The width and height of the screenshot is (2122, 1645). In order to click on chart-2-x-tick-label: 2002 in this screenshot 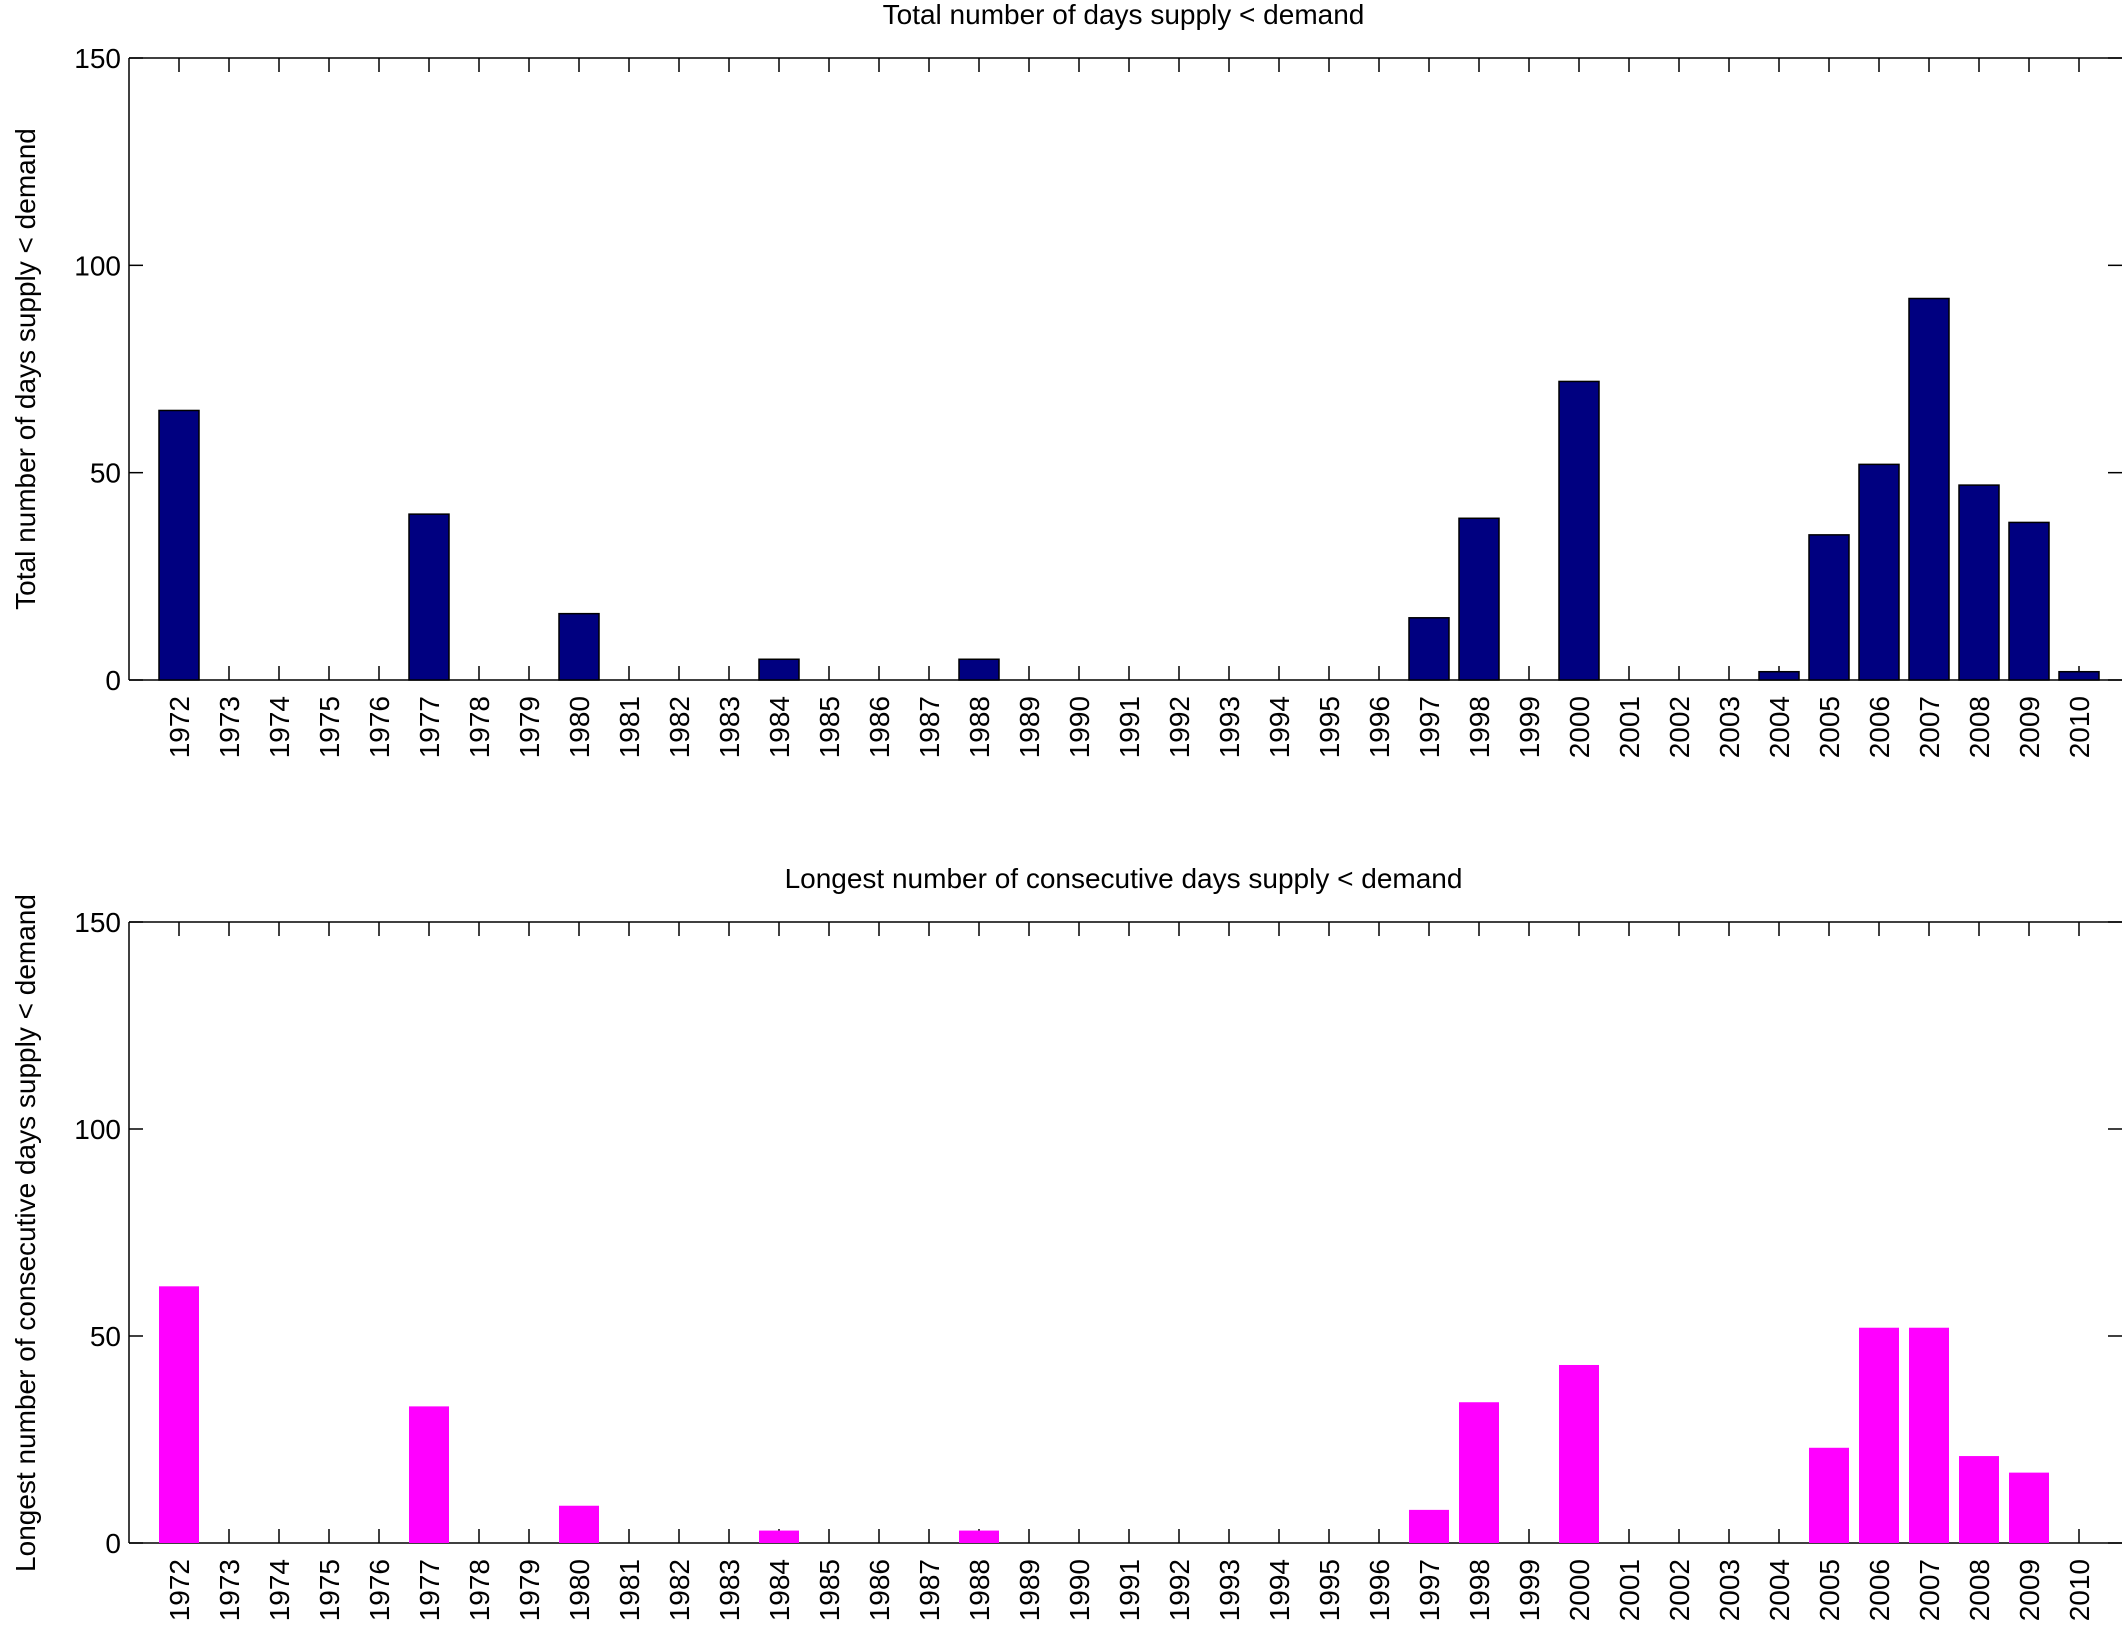, I will do `click(1679, 1590)`.